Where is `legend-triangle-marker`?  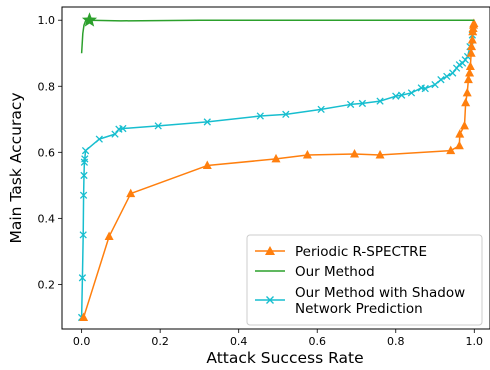 legend-triangle-marker is located at coordinates (270, 250).